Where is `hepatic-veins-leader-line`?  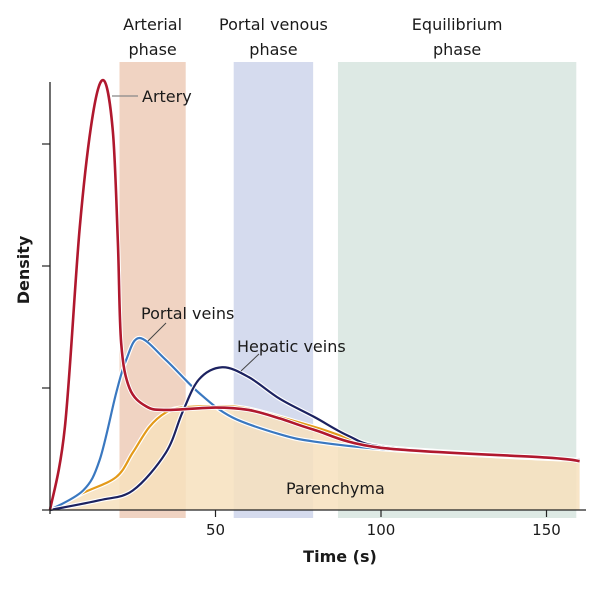
hepatic-veins-leader-line is located at coordinates (250, 362).